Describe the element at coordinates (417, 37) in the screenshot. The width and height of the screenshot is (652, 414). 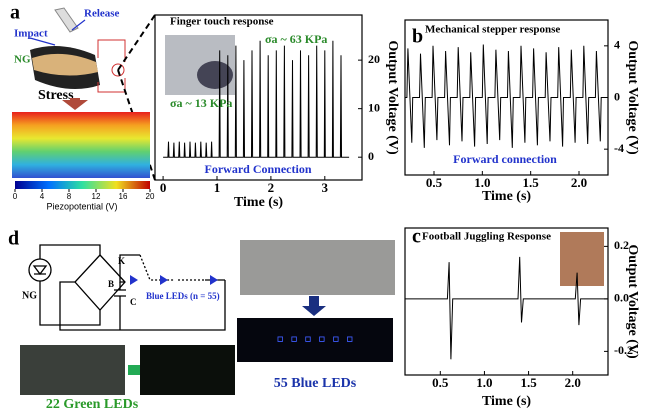
I see `panel-label: b` at that location.